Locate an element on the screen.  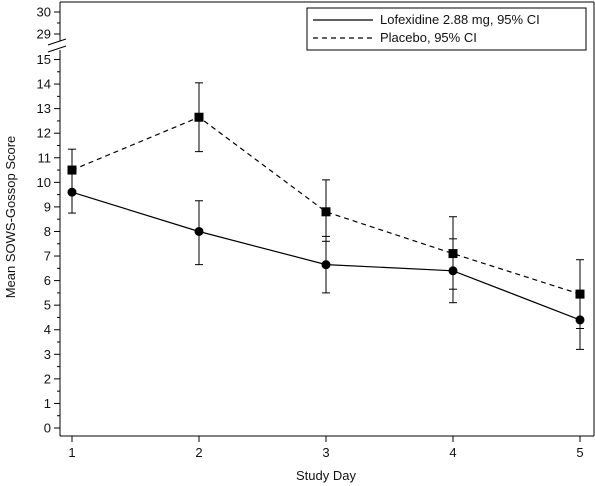
y-axis-title: Mean SOWS-Gossop Score is located at coordinates (10, 217).